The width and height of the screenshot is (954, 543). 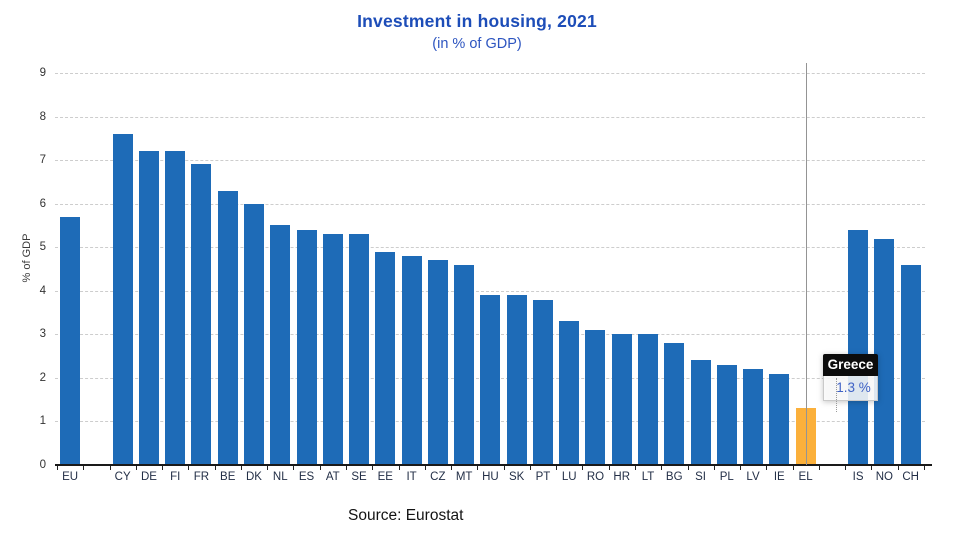 I want to click on bar-FR, so click(x=201, y=314).